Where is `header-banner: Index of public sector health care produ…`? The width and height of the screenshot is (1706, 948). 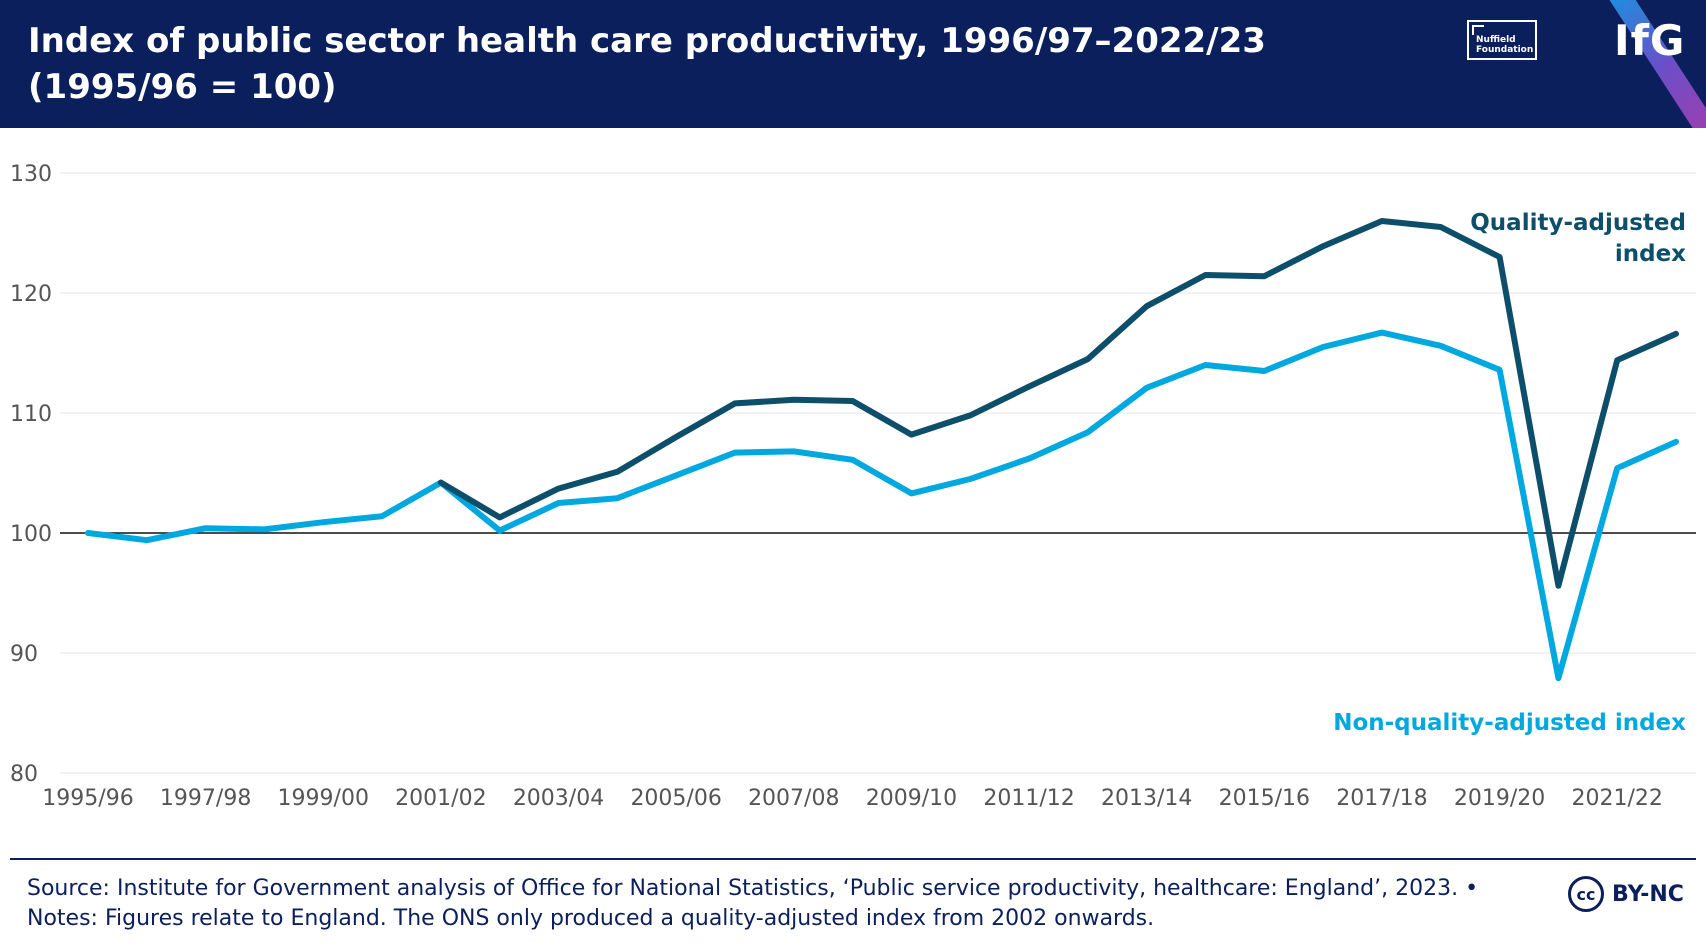 header-banner: Index of public sector health care produ… is located at coordinates (853, 64).